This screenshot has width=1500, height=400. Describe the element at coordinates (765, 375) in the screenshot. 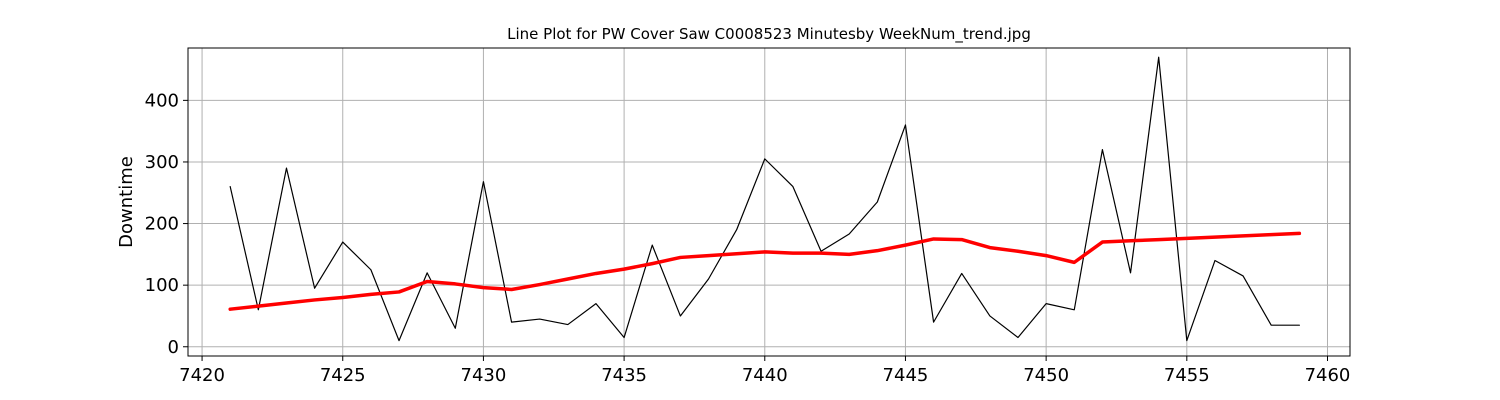

I see `x-tick-label-4: 7440` at that location.